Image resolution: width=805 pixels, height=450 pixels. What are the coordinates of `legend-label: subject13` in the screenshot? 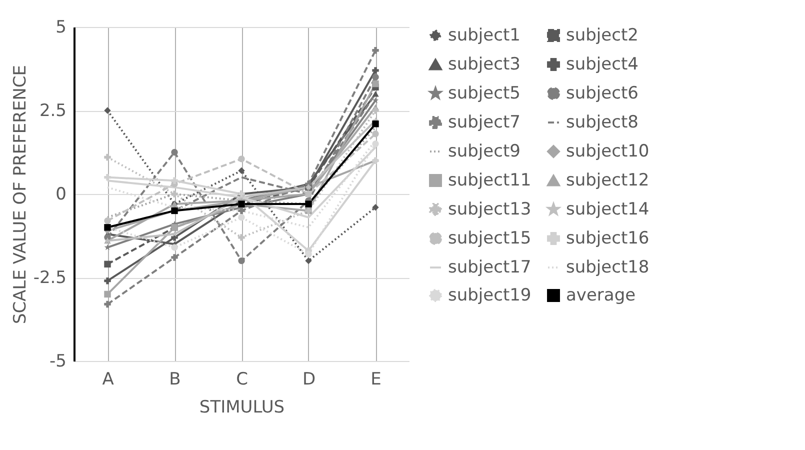 It's located at (490, 210).